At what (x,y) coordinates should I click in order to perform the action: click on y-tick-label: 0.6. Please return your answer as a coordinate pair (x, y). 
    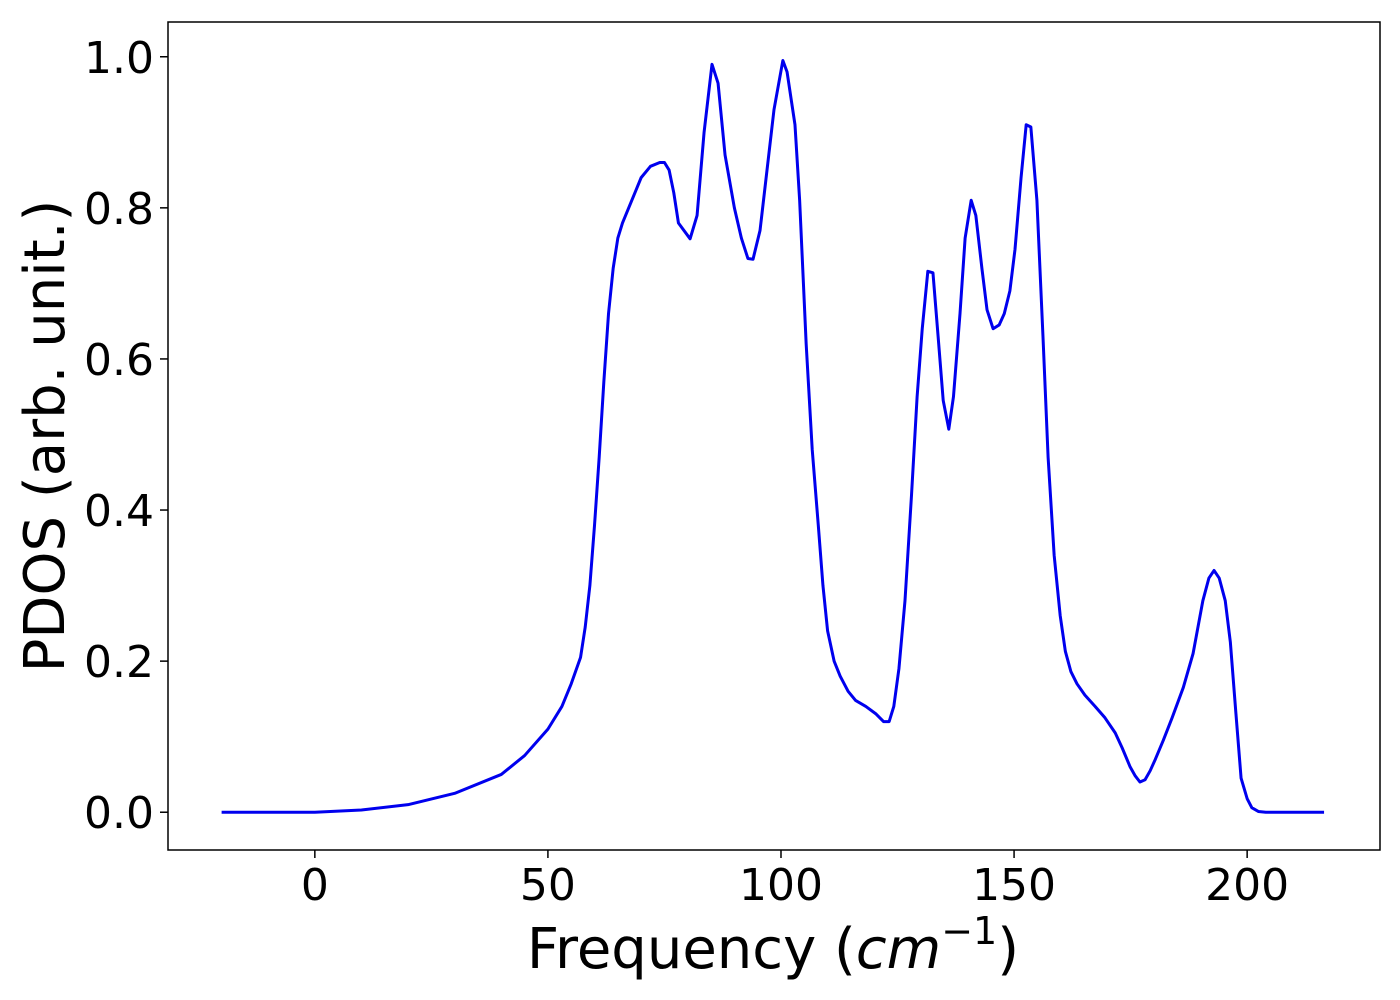
    Looking at the image, I should click on (119, 360).